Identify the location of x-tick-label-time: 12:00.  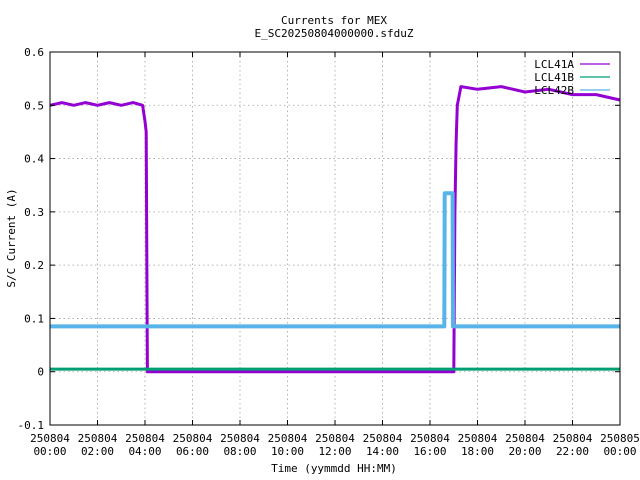
(334, 451).